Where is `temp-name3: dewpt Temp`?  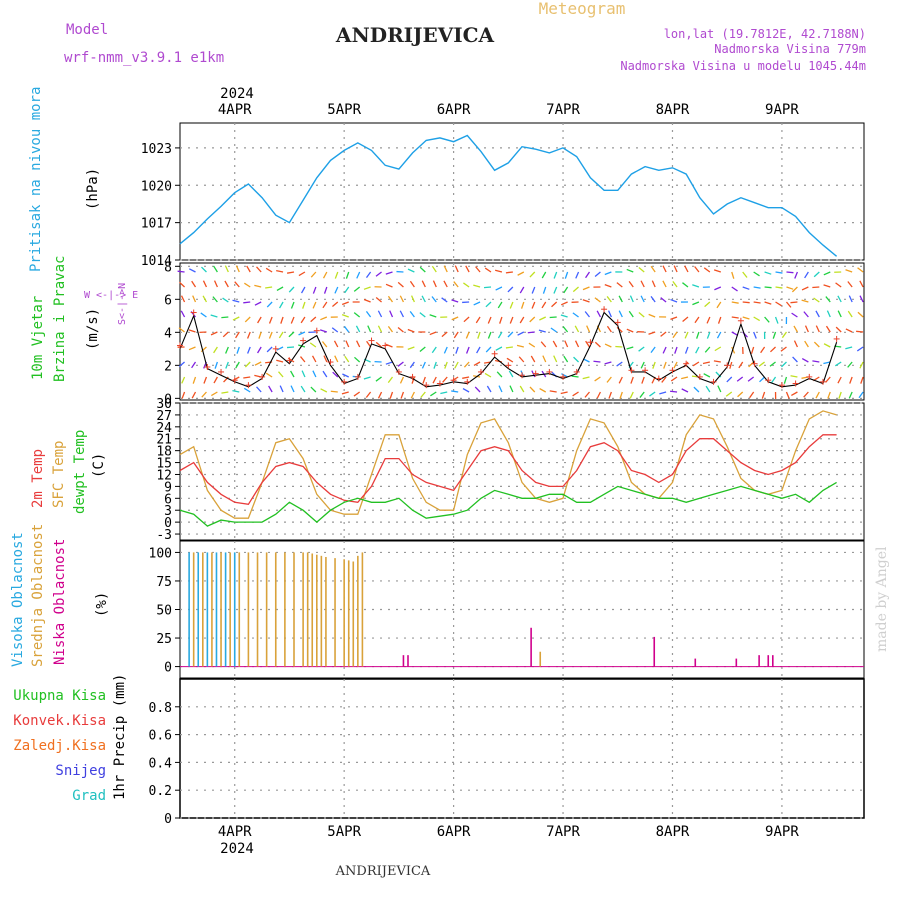
temp-name3: dewpt Temp is located at coordinates (80, 472).